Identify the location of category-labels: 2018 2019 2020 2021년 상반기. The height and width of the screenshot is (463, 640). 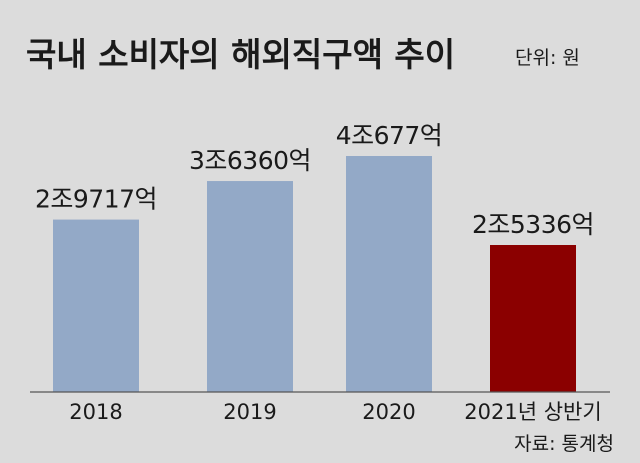
(335, 412).